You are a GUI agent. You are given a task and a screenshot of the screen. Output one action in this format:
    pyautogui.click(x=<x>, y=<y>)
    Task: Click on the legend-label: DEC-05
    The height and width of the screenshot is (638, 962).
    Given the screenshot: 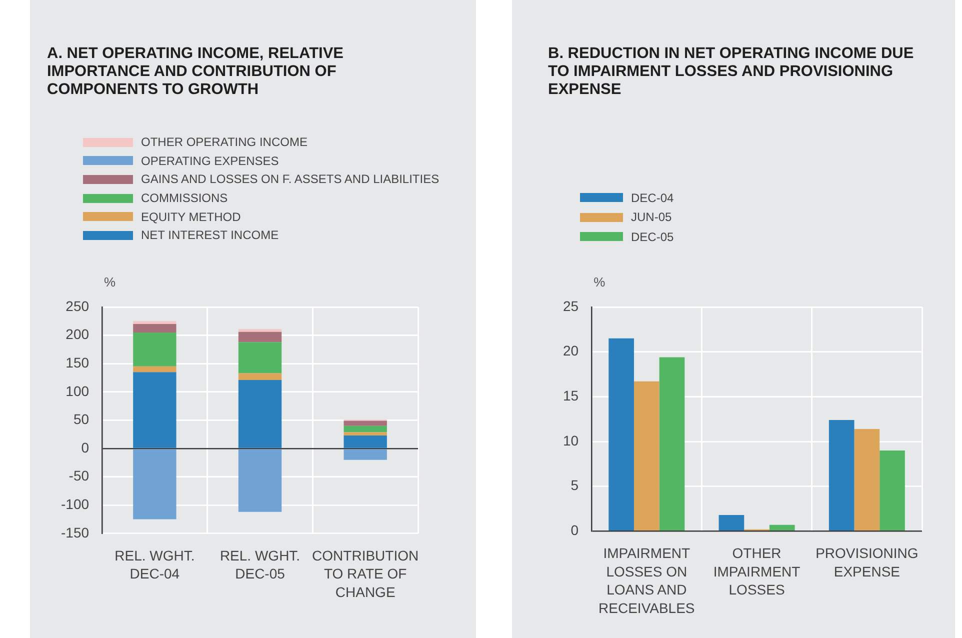 What is the action you would take?
    pyautogui.click(x=652, y=237)
    